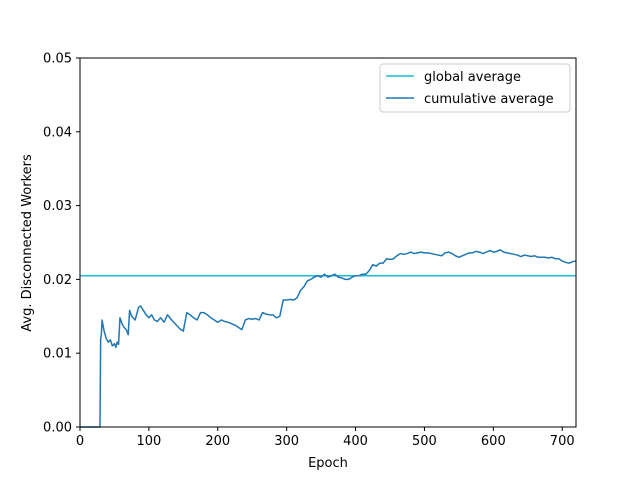 This screenshot has height=480, width=640. Describe the element at coordinates (57, 280) in the screenshot. I see `y-tick-label: 0.02` at that location.